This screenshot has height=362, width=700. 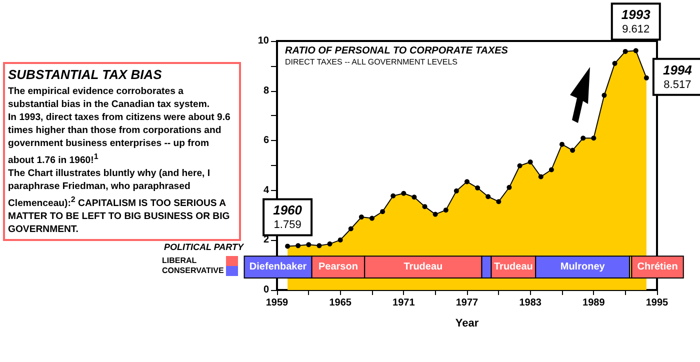 What do you see at coordinates (266, 140) in the screenshot?
I see `y-tick-label: 6` at bounding box center [266, 140].